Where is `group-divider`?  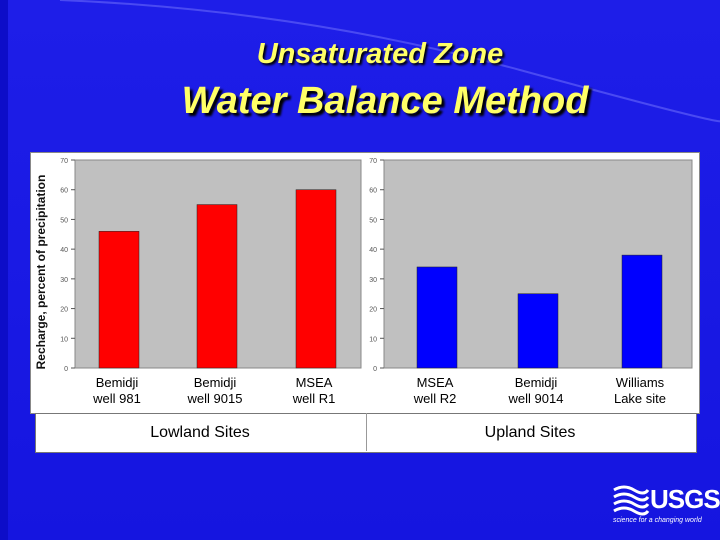 group-divider is located at coordinates (366, 432).